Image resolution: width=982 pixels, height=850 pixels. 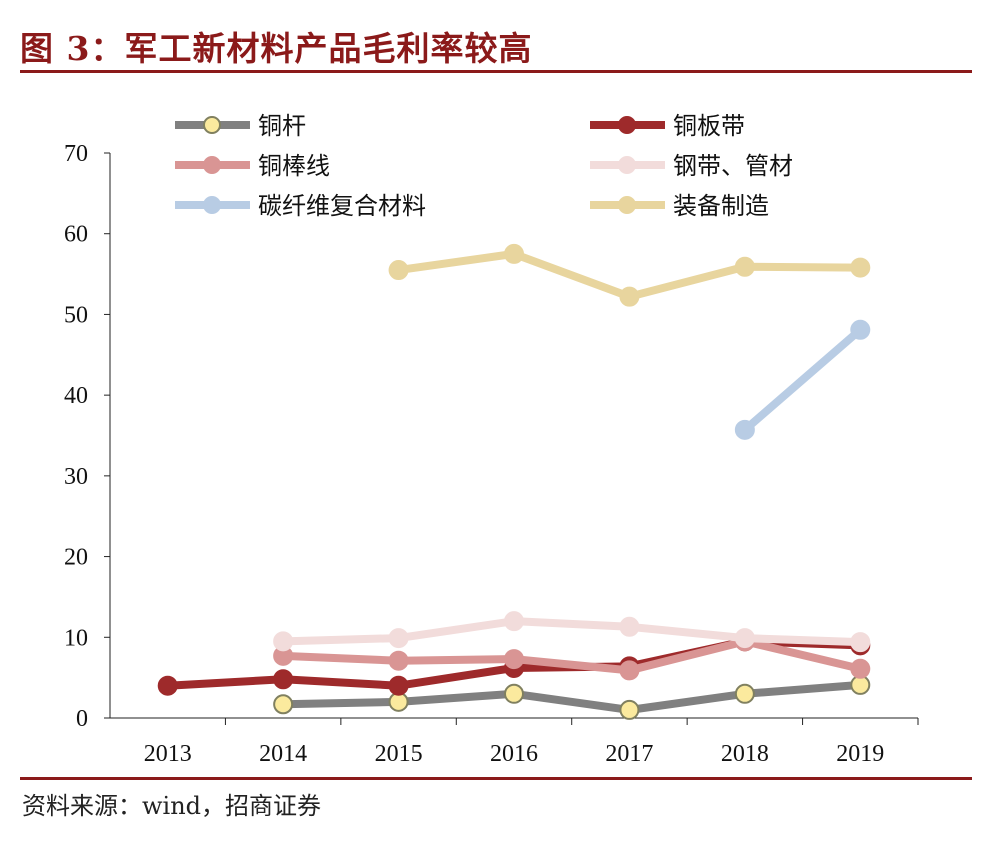 I want to click on legend-label: 铜棒线, so click(x=294, y=166).